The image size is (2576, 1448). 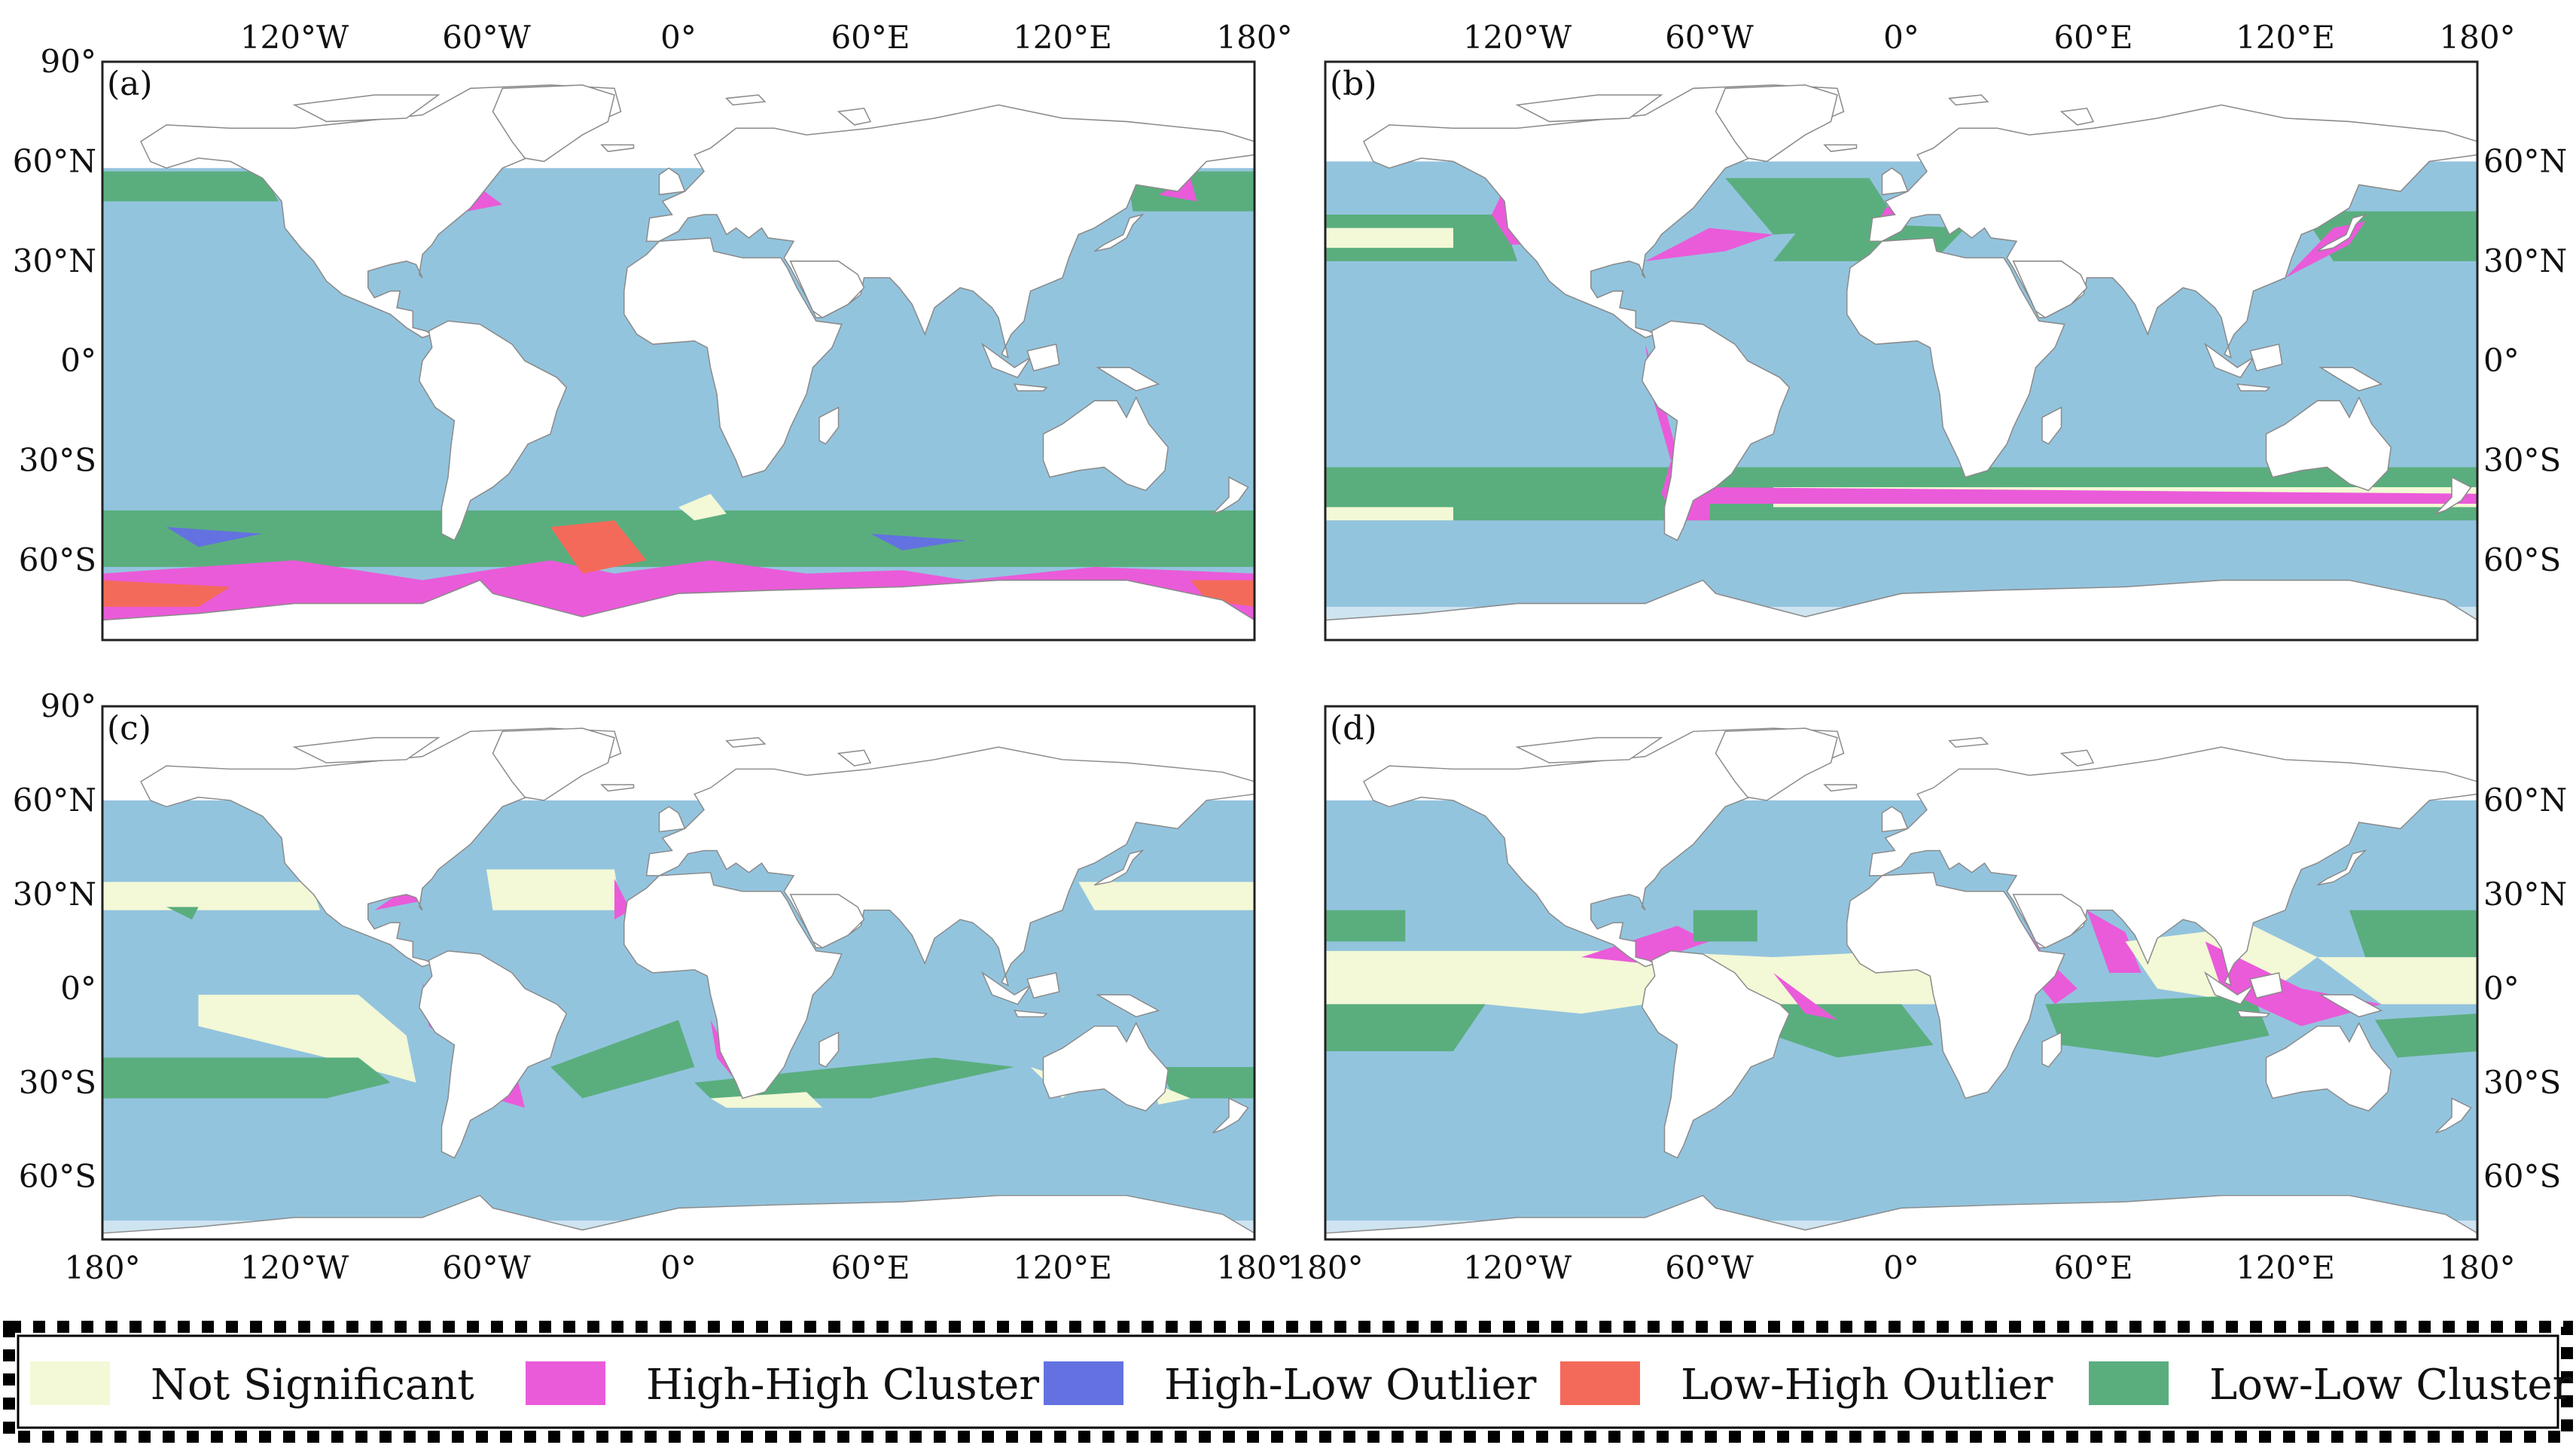 I want to click on panel-label: (c), so click(x=129, y=728).